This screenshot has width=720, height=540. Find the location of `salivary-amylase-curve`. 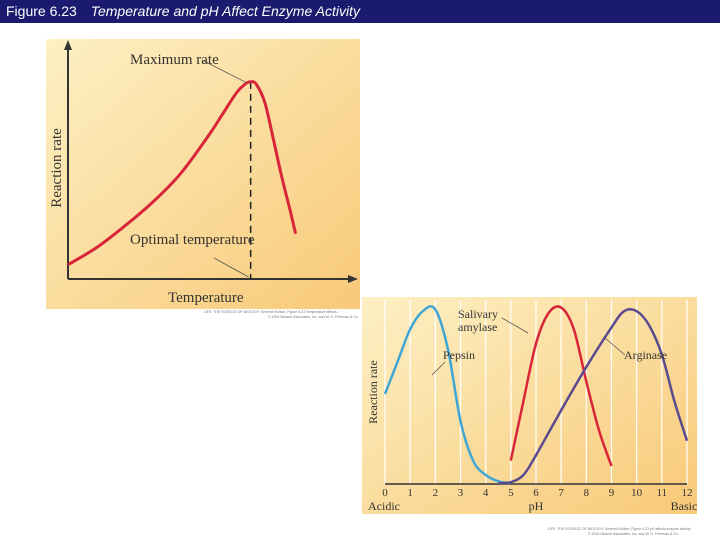

salivary-amylase-curve is located at coordinates (561, 386).